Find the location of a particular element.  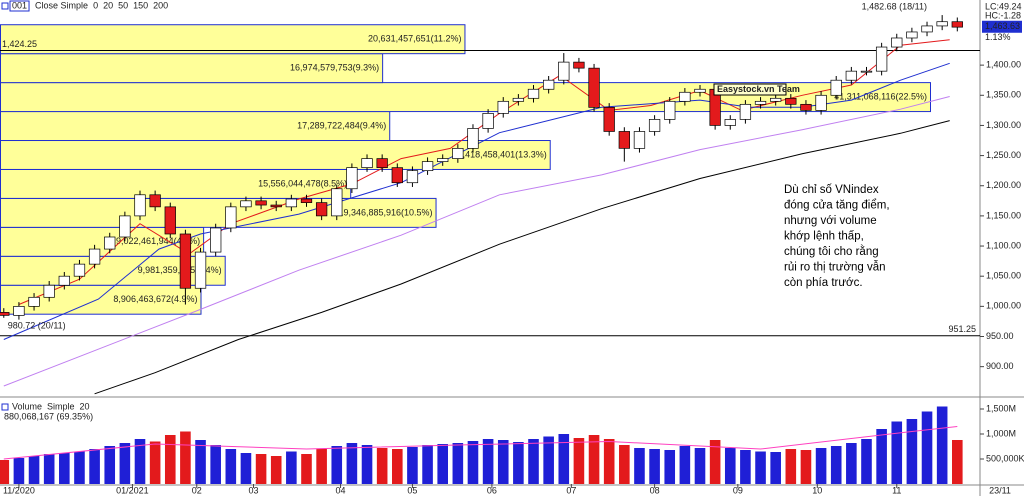

volume-profile-label: 9,981,359,835(5.4%) is located at coordinates (180, 270).